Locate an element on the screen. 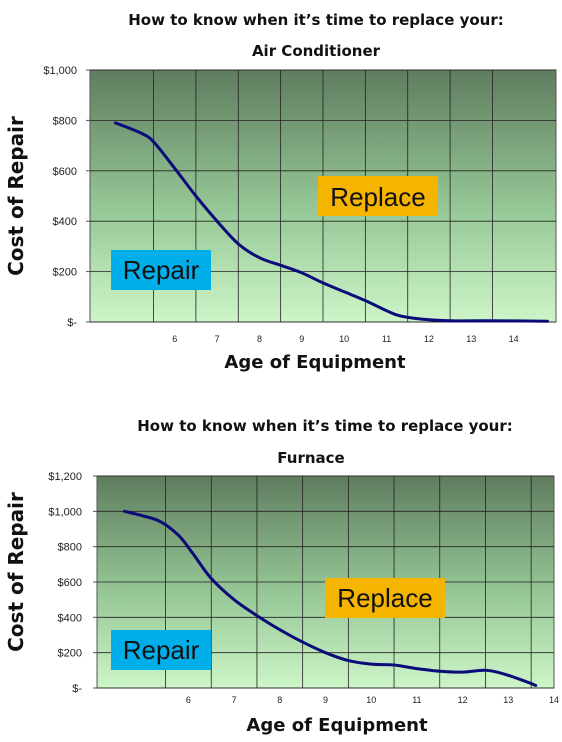  chart-subtitle: Furnace is located at coordinates (310, 458).